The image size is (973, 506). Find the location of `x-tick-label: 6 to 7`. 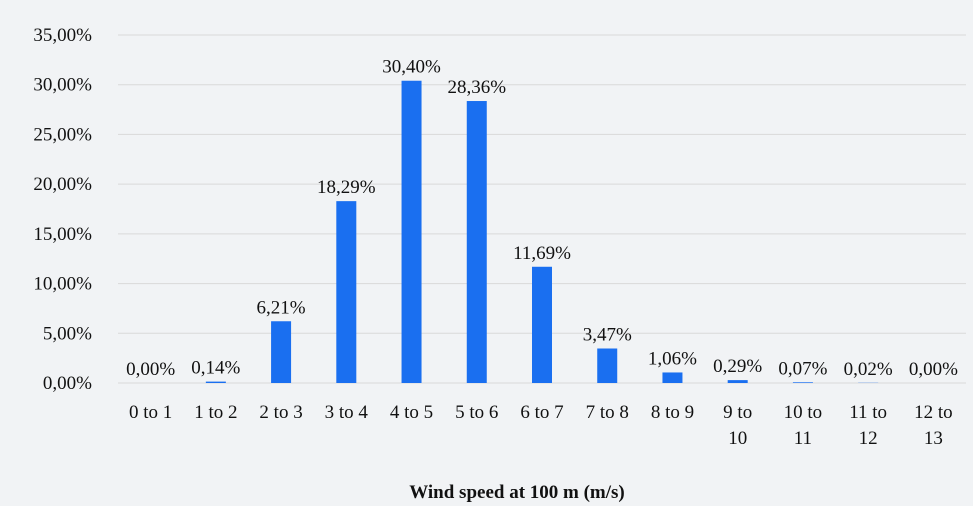

x-tick-label: 6 to 7 is located at coordinates (541, 412).